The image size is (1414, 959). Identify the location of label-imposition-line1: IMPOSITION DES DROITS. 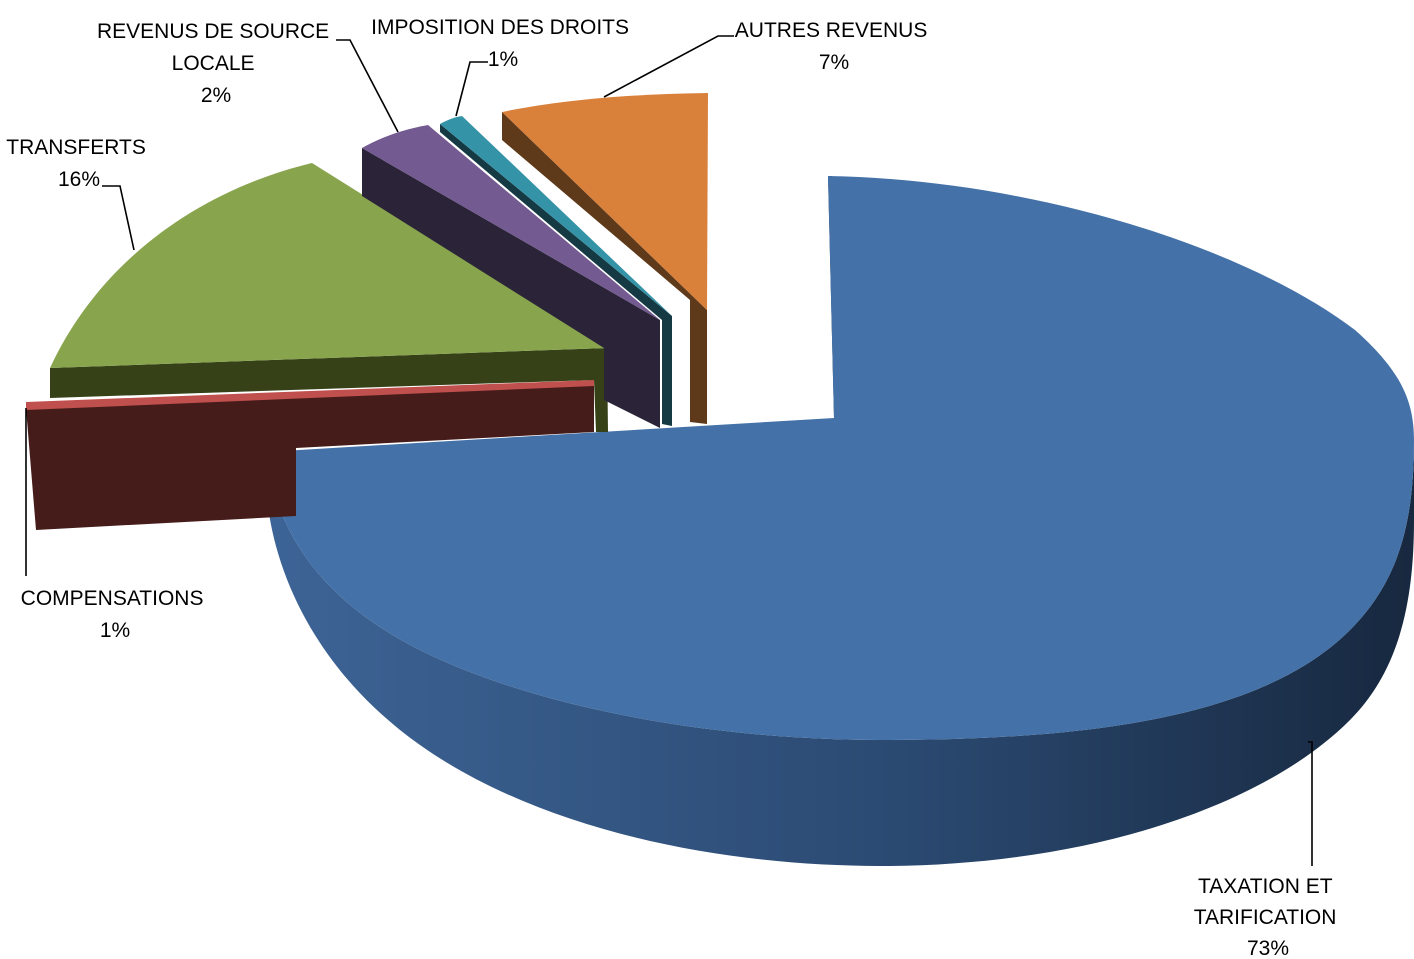
(500, 27).